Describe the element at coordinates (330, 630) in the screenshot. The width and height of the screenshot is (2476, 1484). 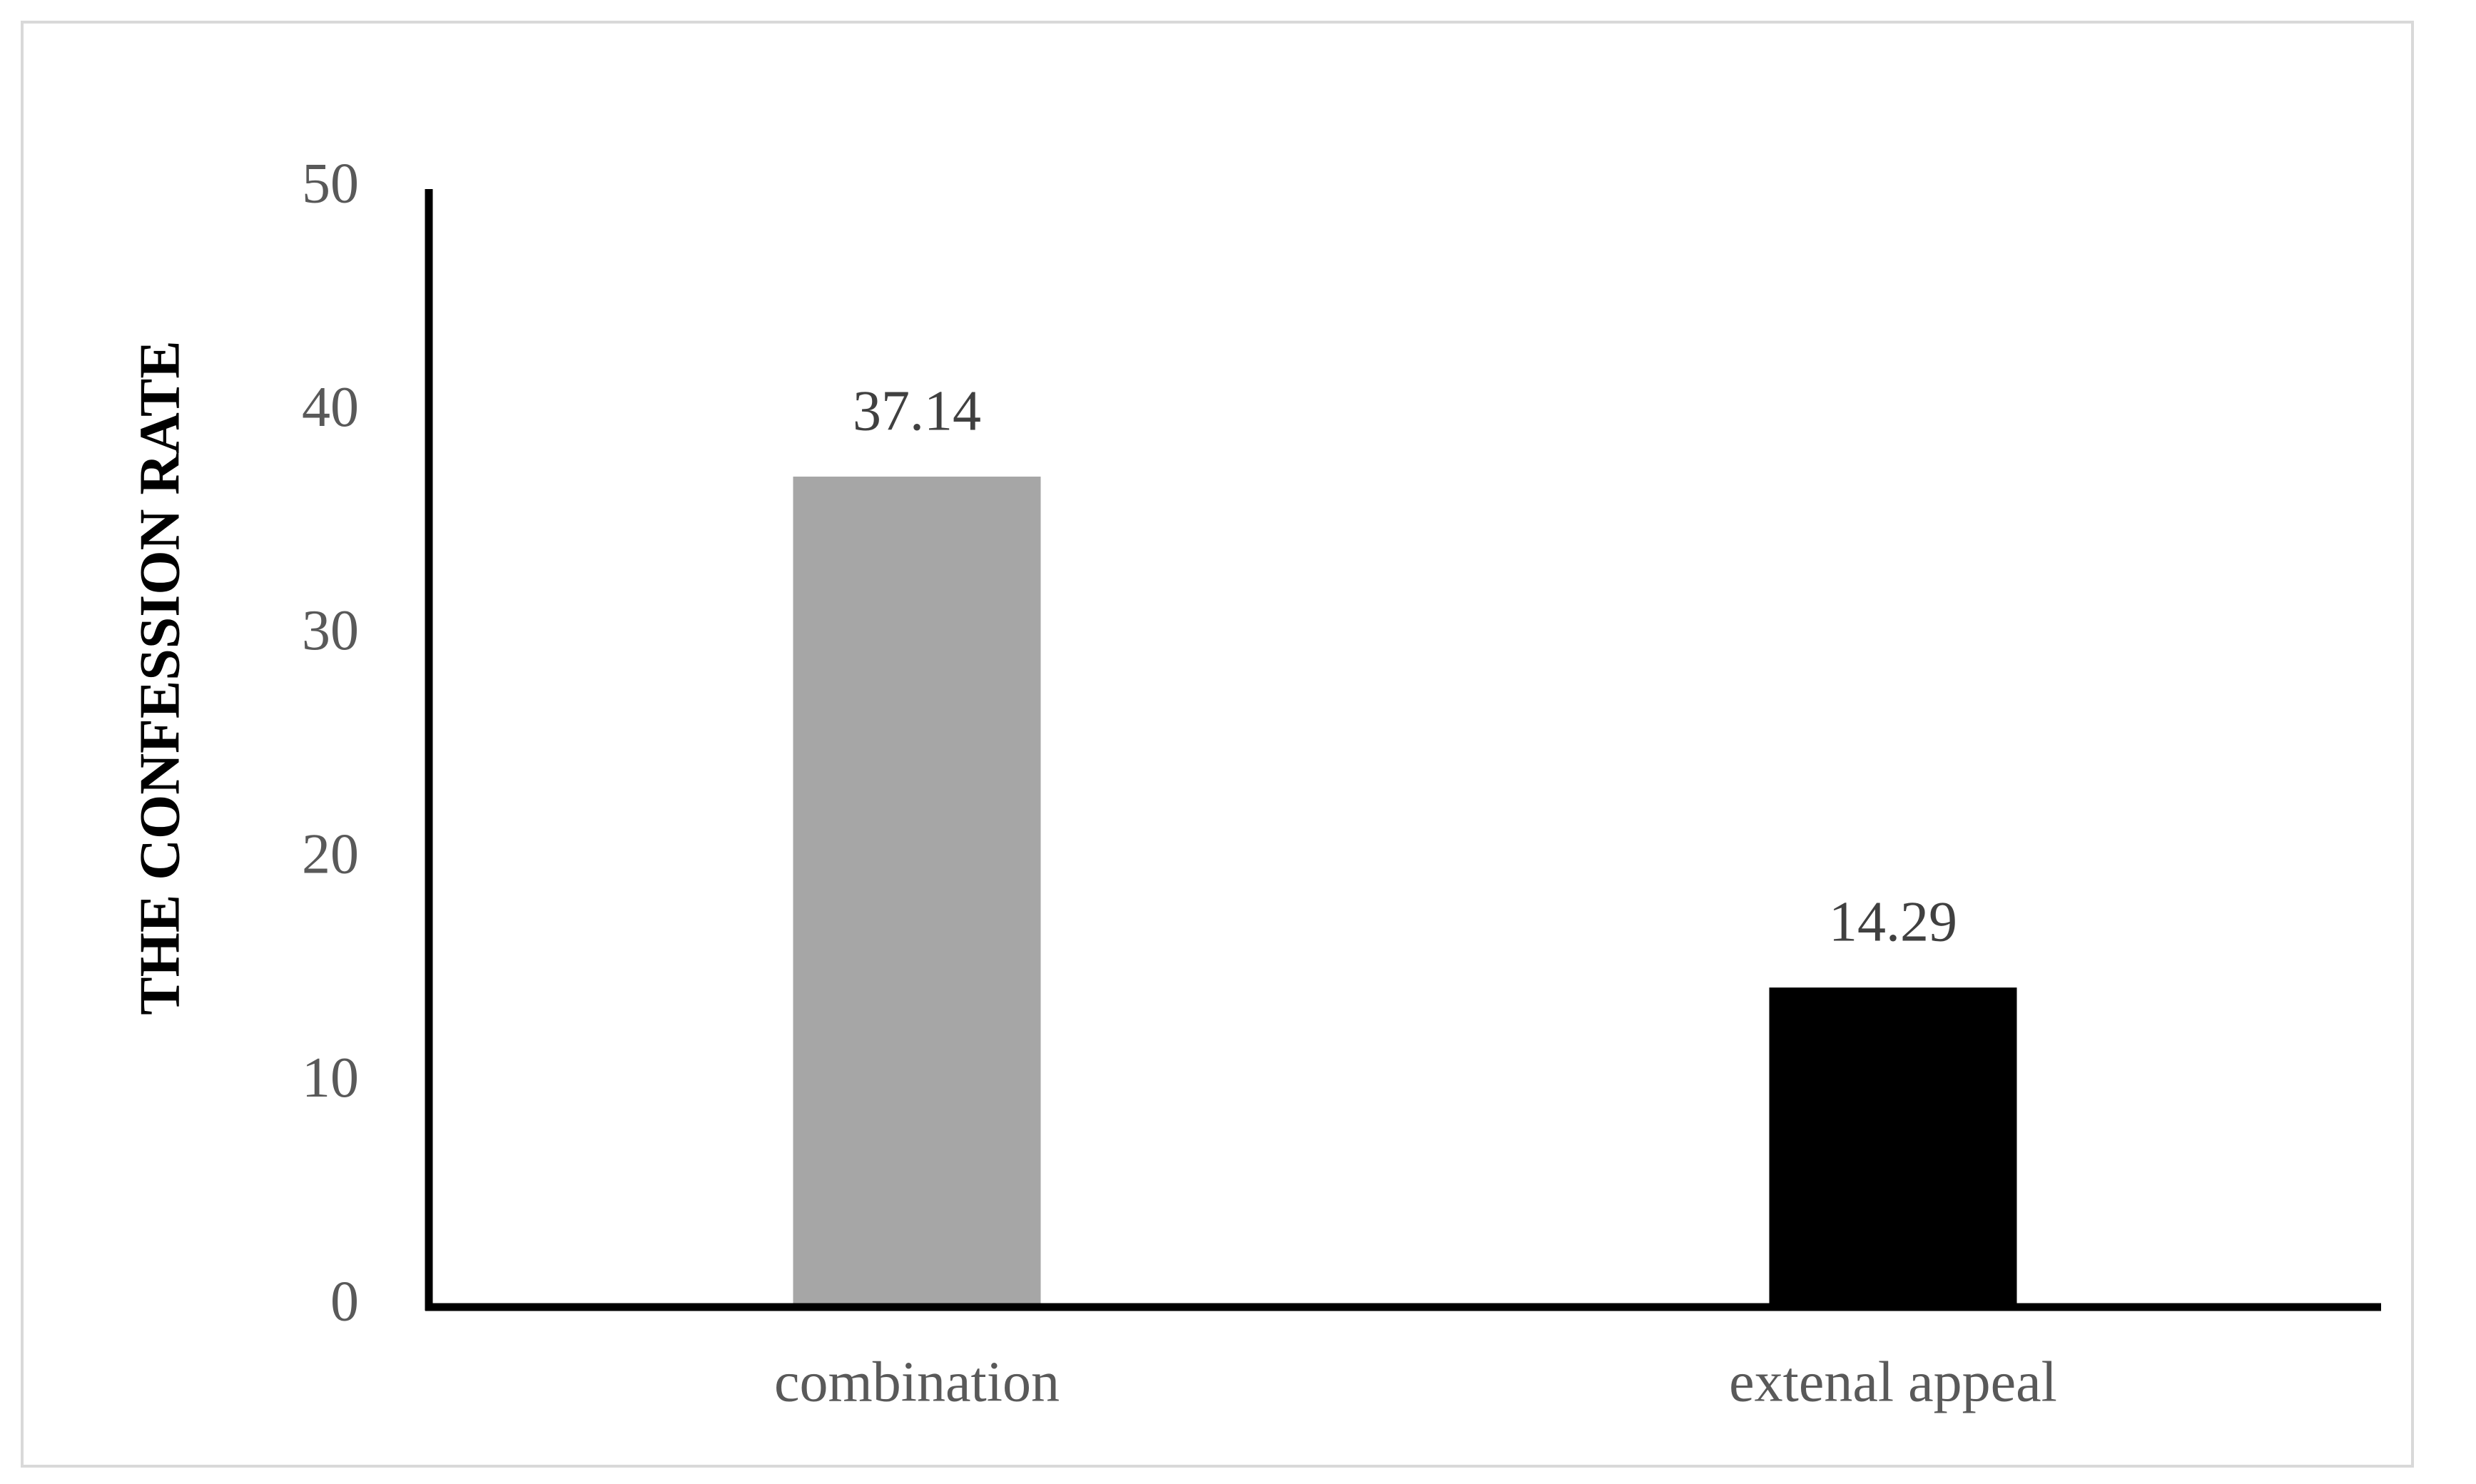
I see `y-tick-label: 30` at that location.